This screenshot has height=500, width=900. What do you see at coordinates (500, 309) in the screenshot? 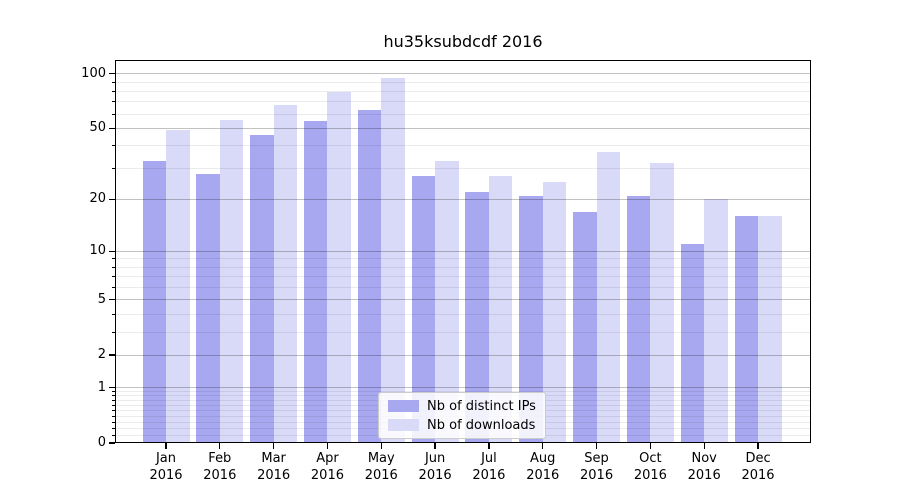
I see `bar-jul-downloads` at bounding box center [500, 309].